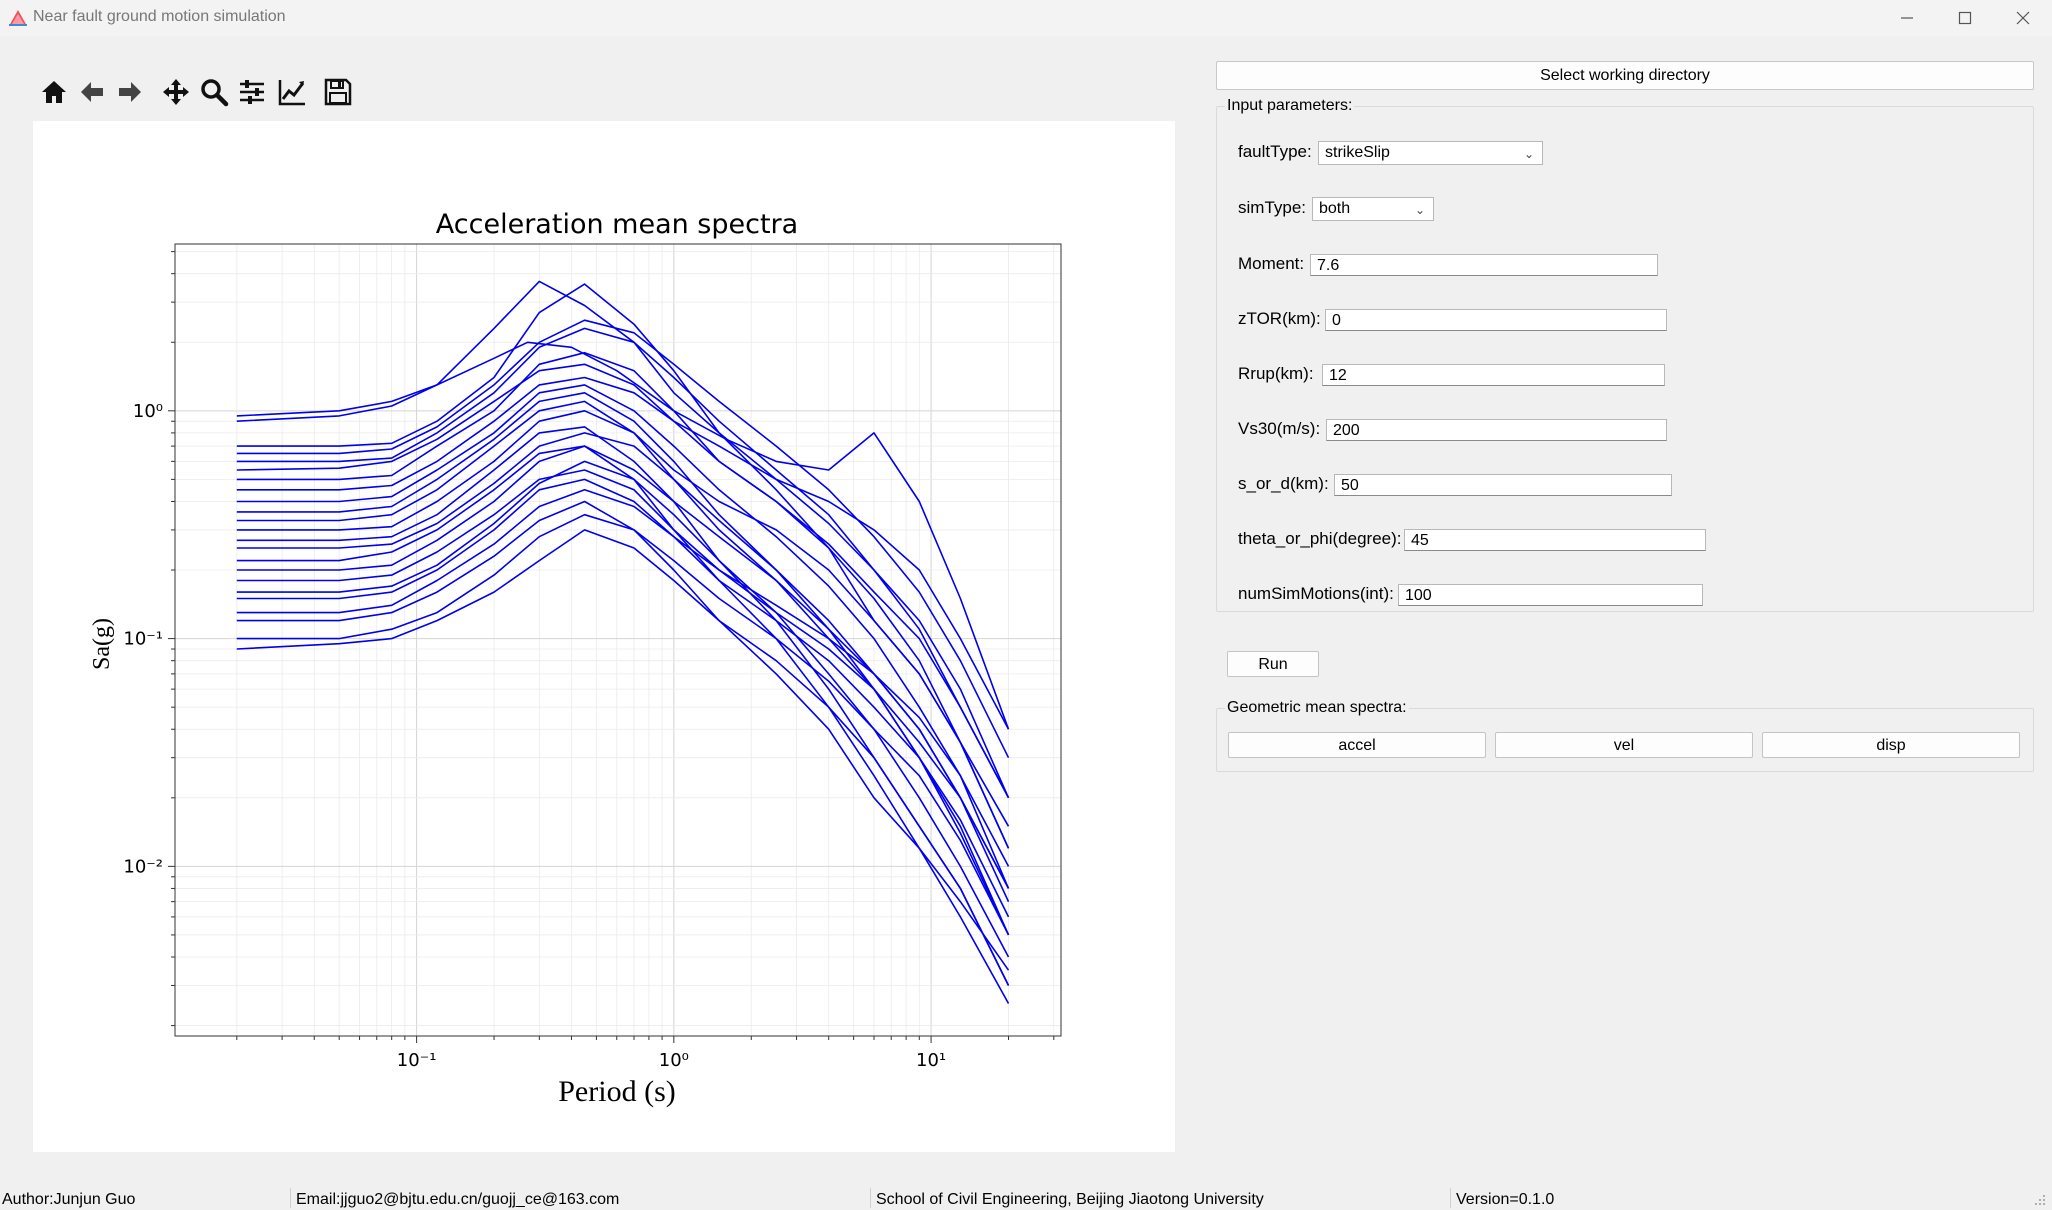 Image resolution: width=2052 pixels, height=1210 pixels. I want to click on x-tick-label: 10¹, so click(931, 1060).